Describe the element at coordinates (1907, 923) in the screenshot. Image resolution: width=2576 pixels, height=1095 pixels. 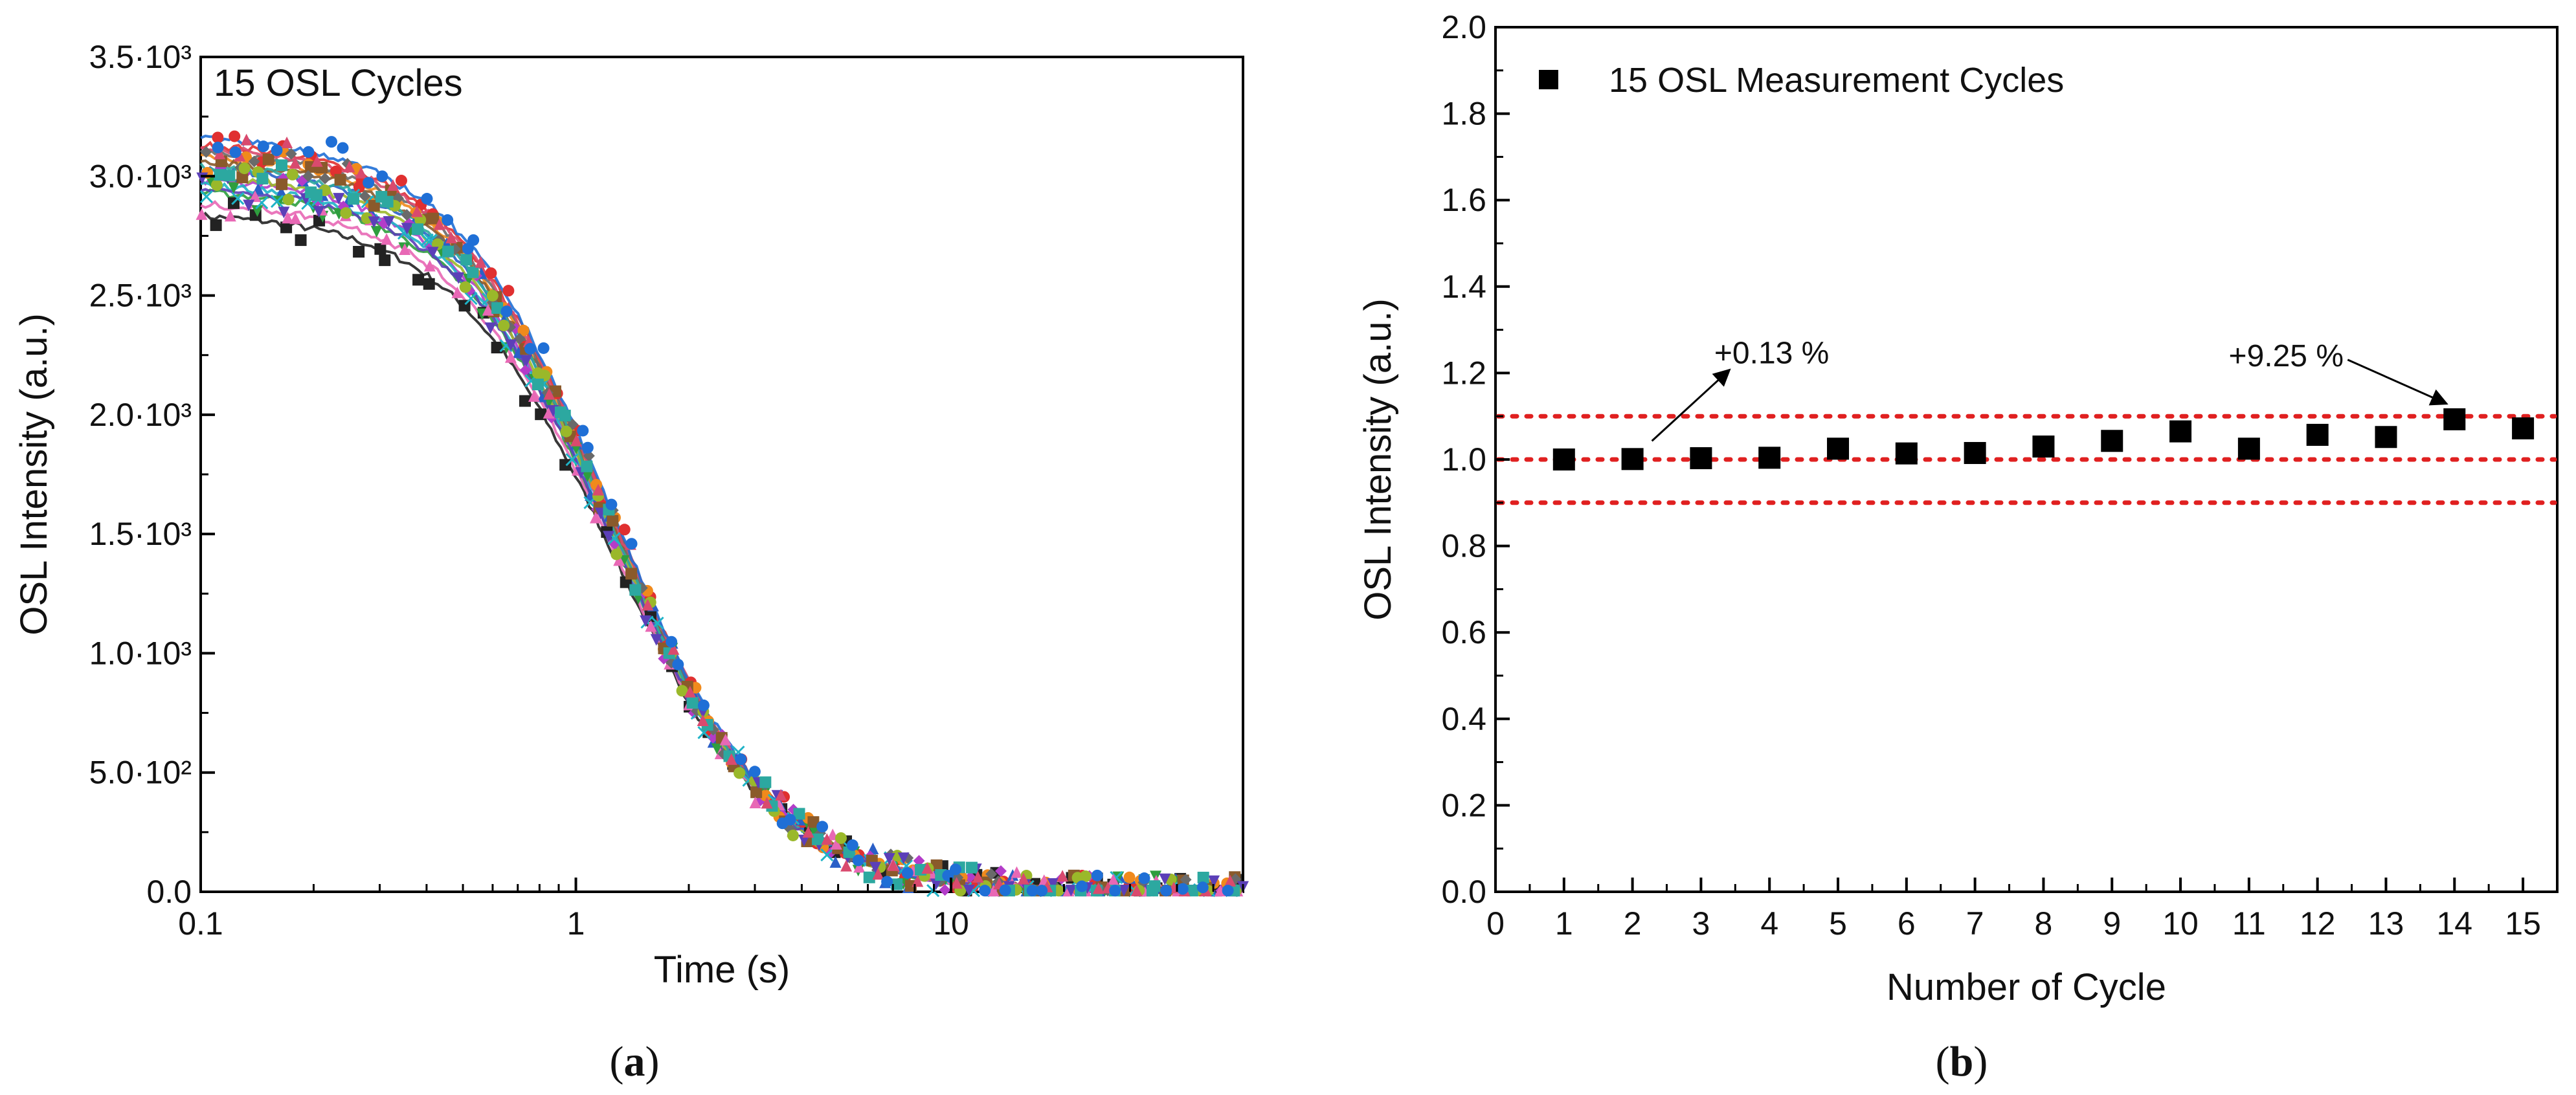
I see `x-tick-label: 6` at that location.